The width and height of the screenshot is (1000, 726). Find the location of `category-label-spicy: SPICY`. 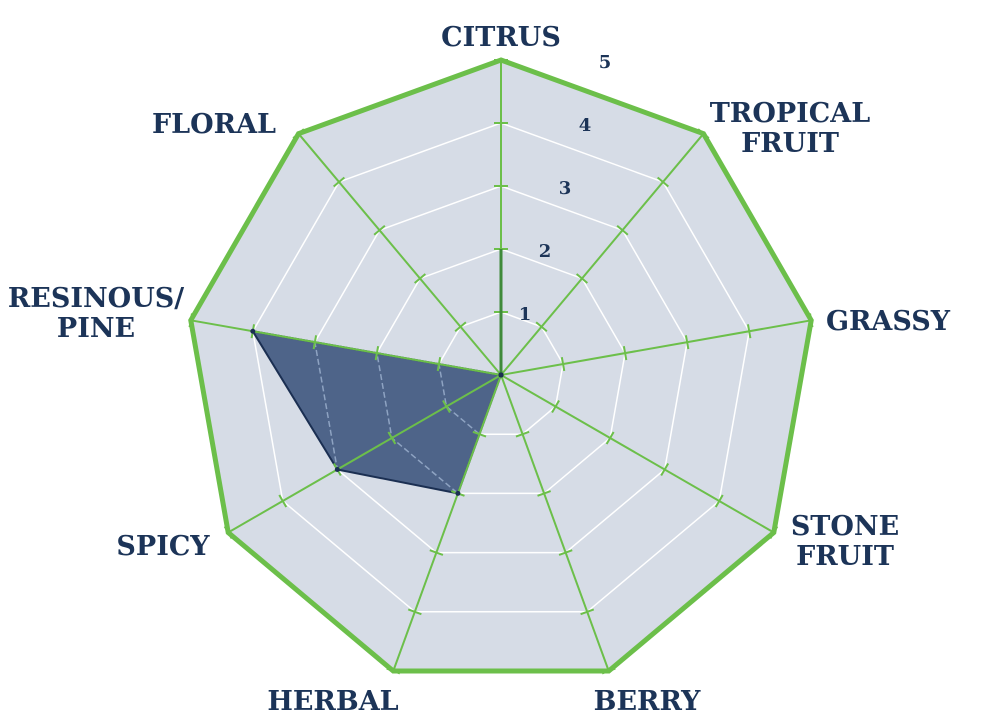

category-label-spicy: SPICY is located at coordinates (163, 546).